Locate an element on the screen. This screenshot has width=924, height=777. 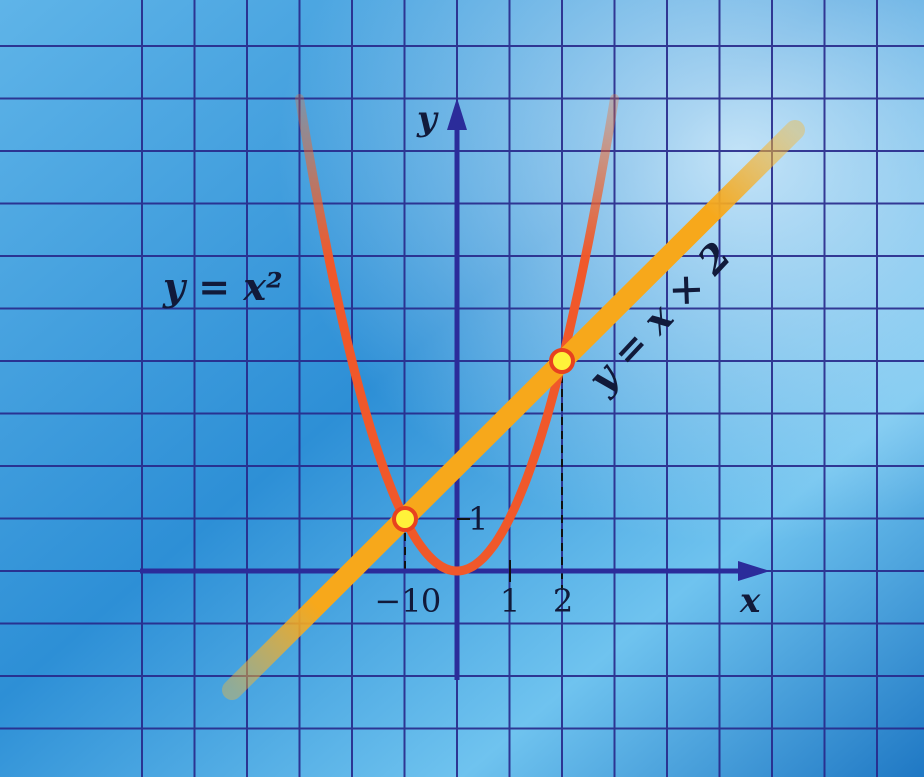
x-label: x is located at coordinates (750, 601).